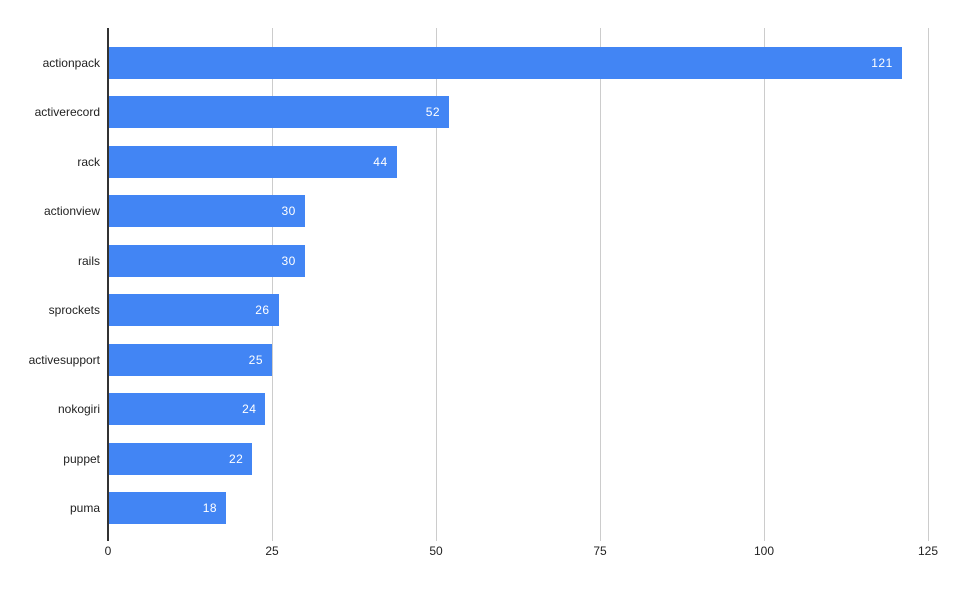 This screenshot has height=591, width=957. What do you see at coordinates (78, 409) in the screenshot?
I see `category-label: nokogiri` at bounding box center [78, 409].